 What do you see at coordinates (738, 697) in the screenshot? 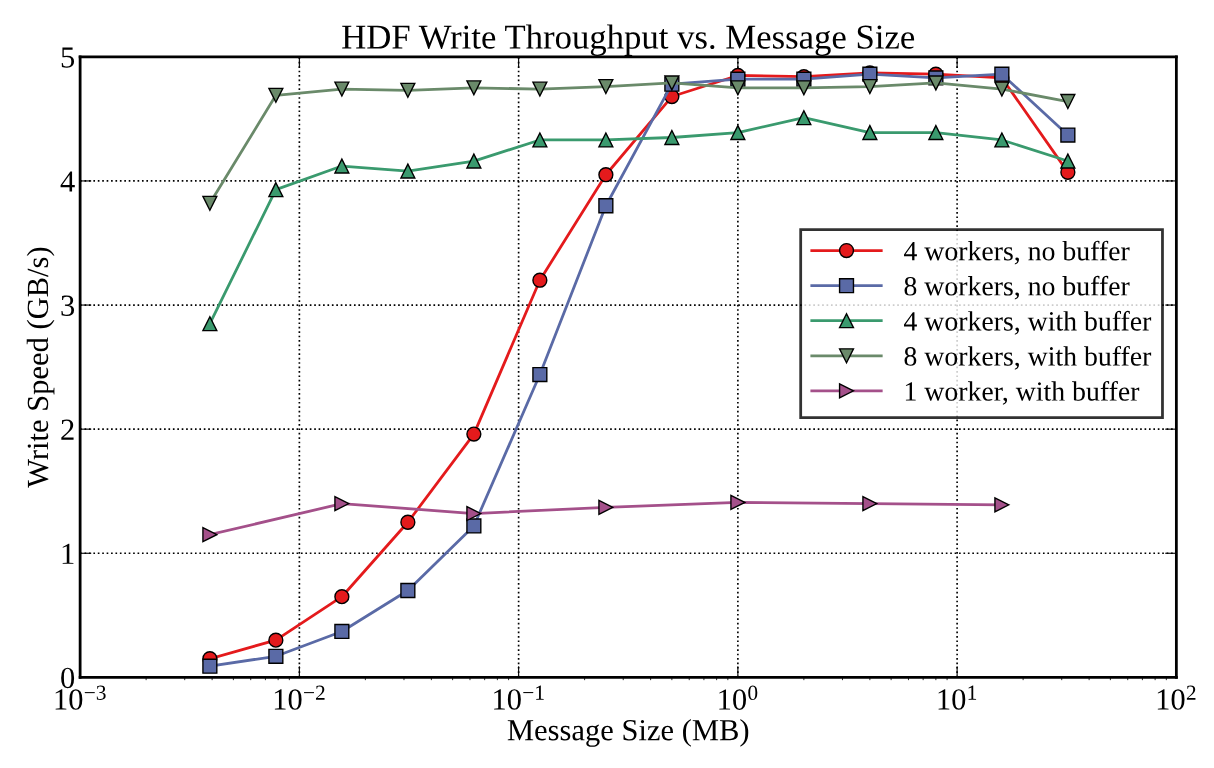
I see `x-tick-label: 10$^{0}$` at bounding box center [738, 697].